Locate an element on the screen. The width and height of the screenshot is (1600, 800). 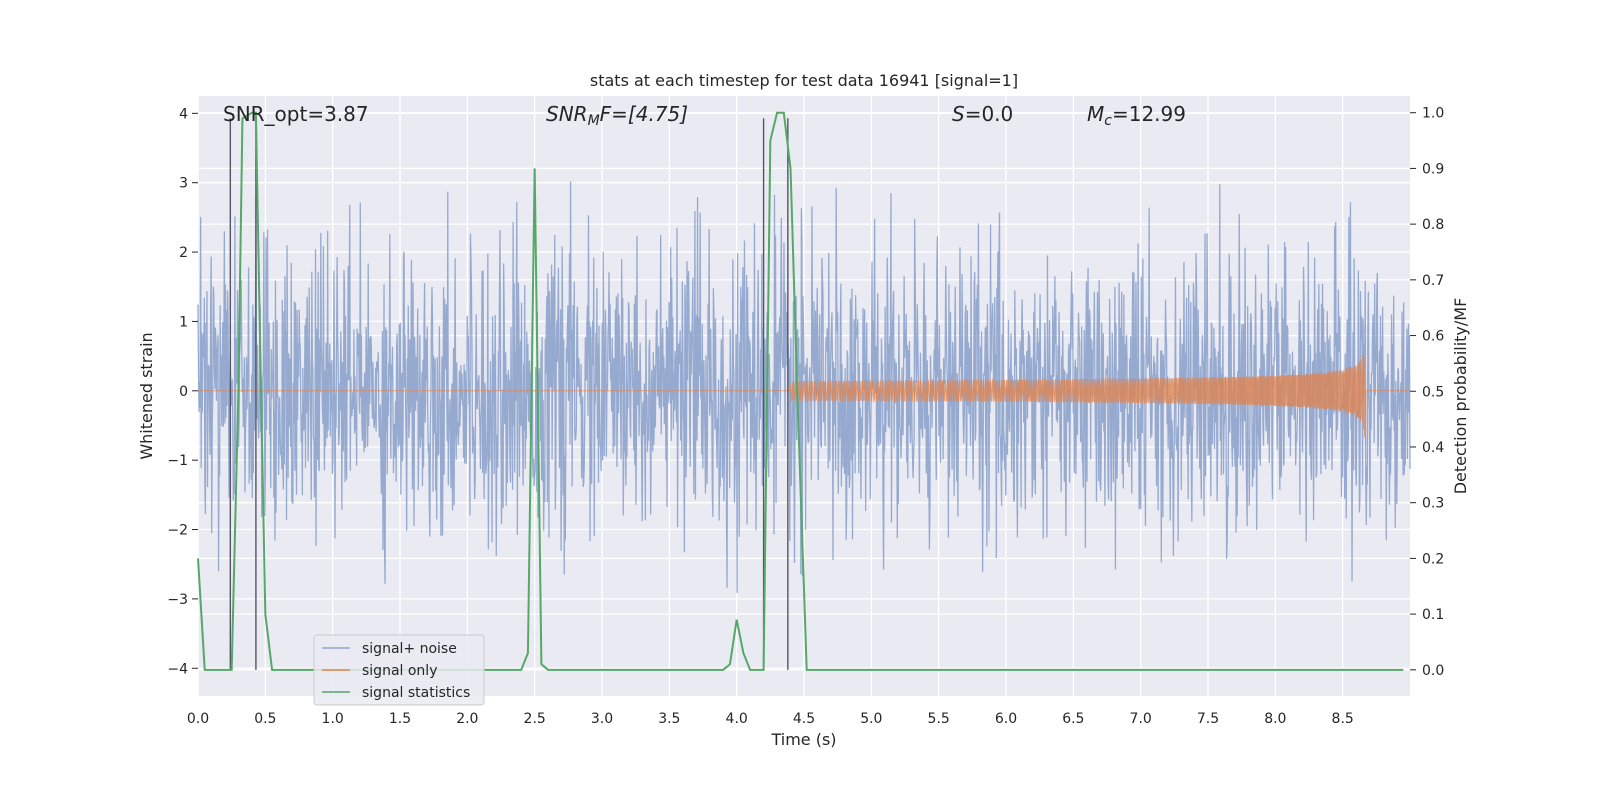
y-tick-label-7: −3 is located at coordinates (177, 600).